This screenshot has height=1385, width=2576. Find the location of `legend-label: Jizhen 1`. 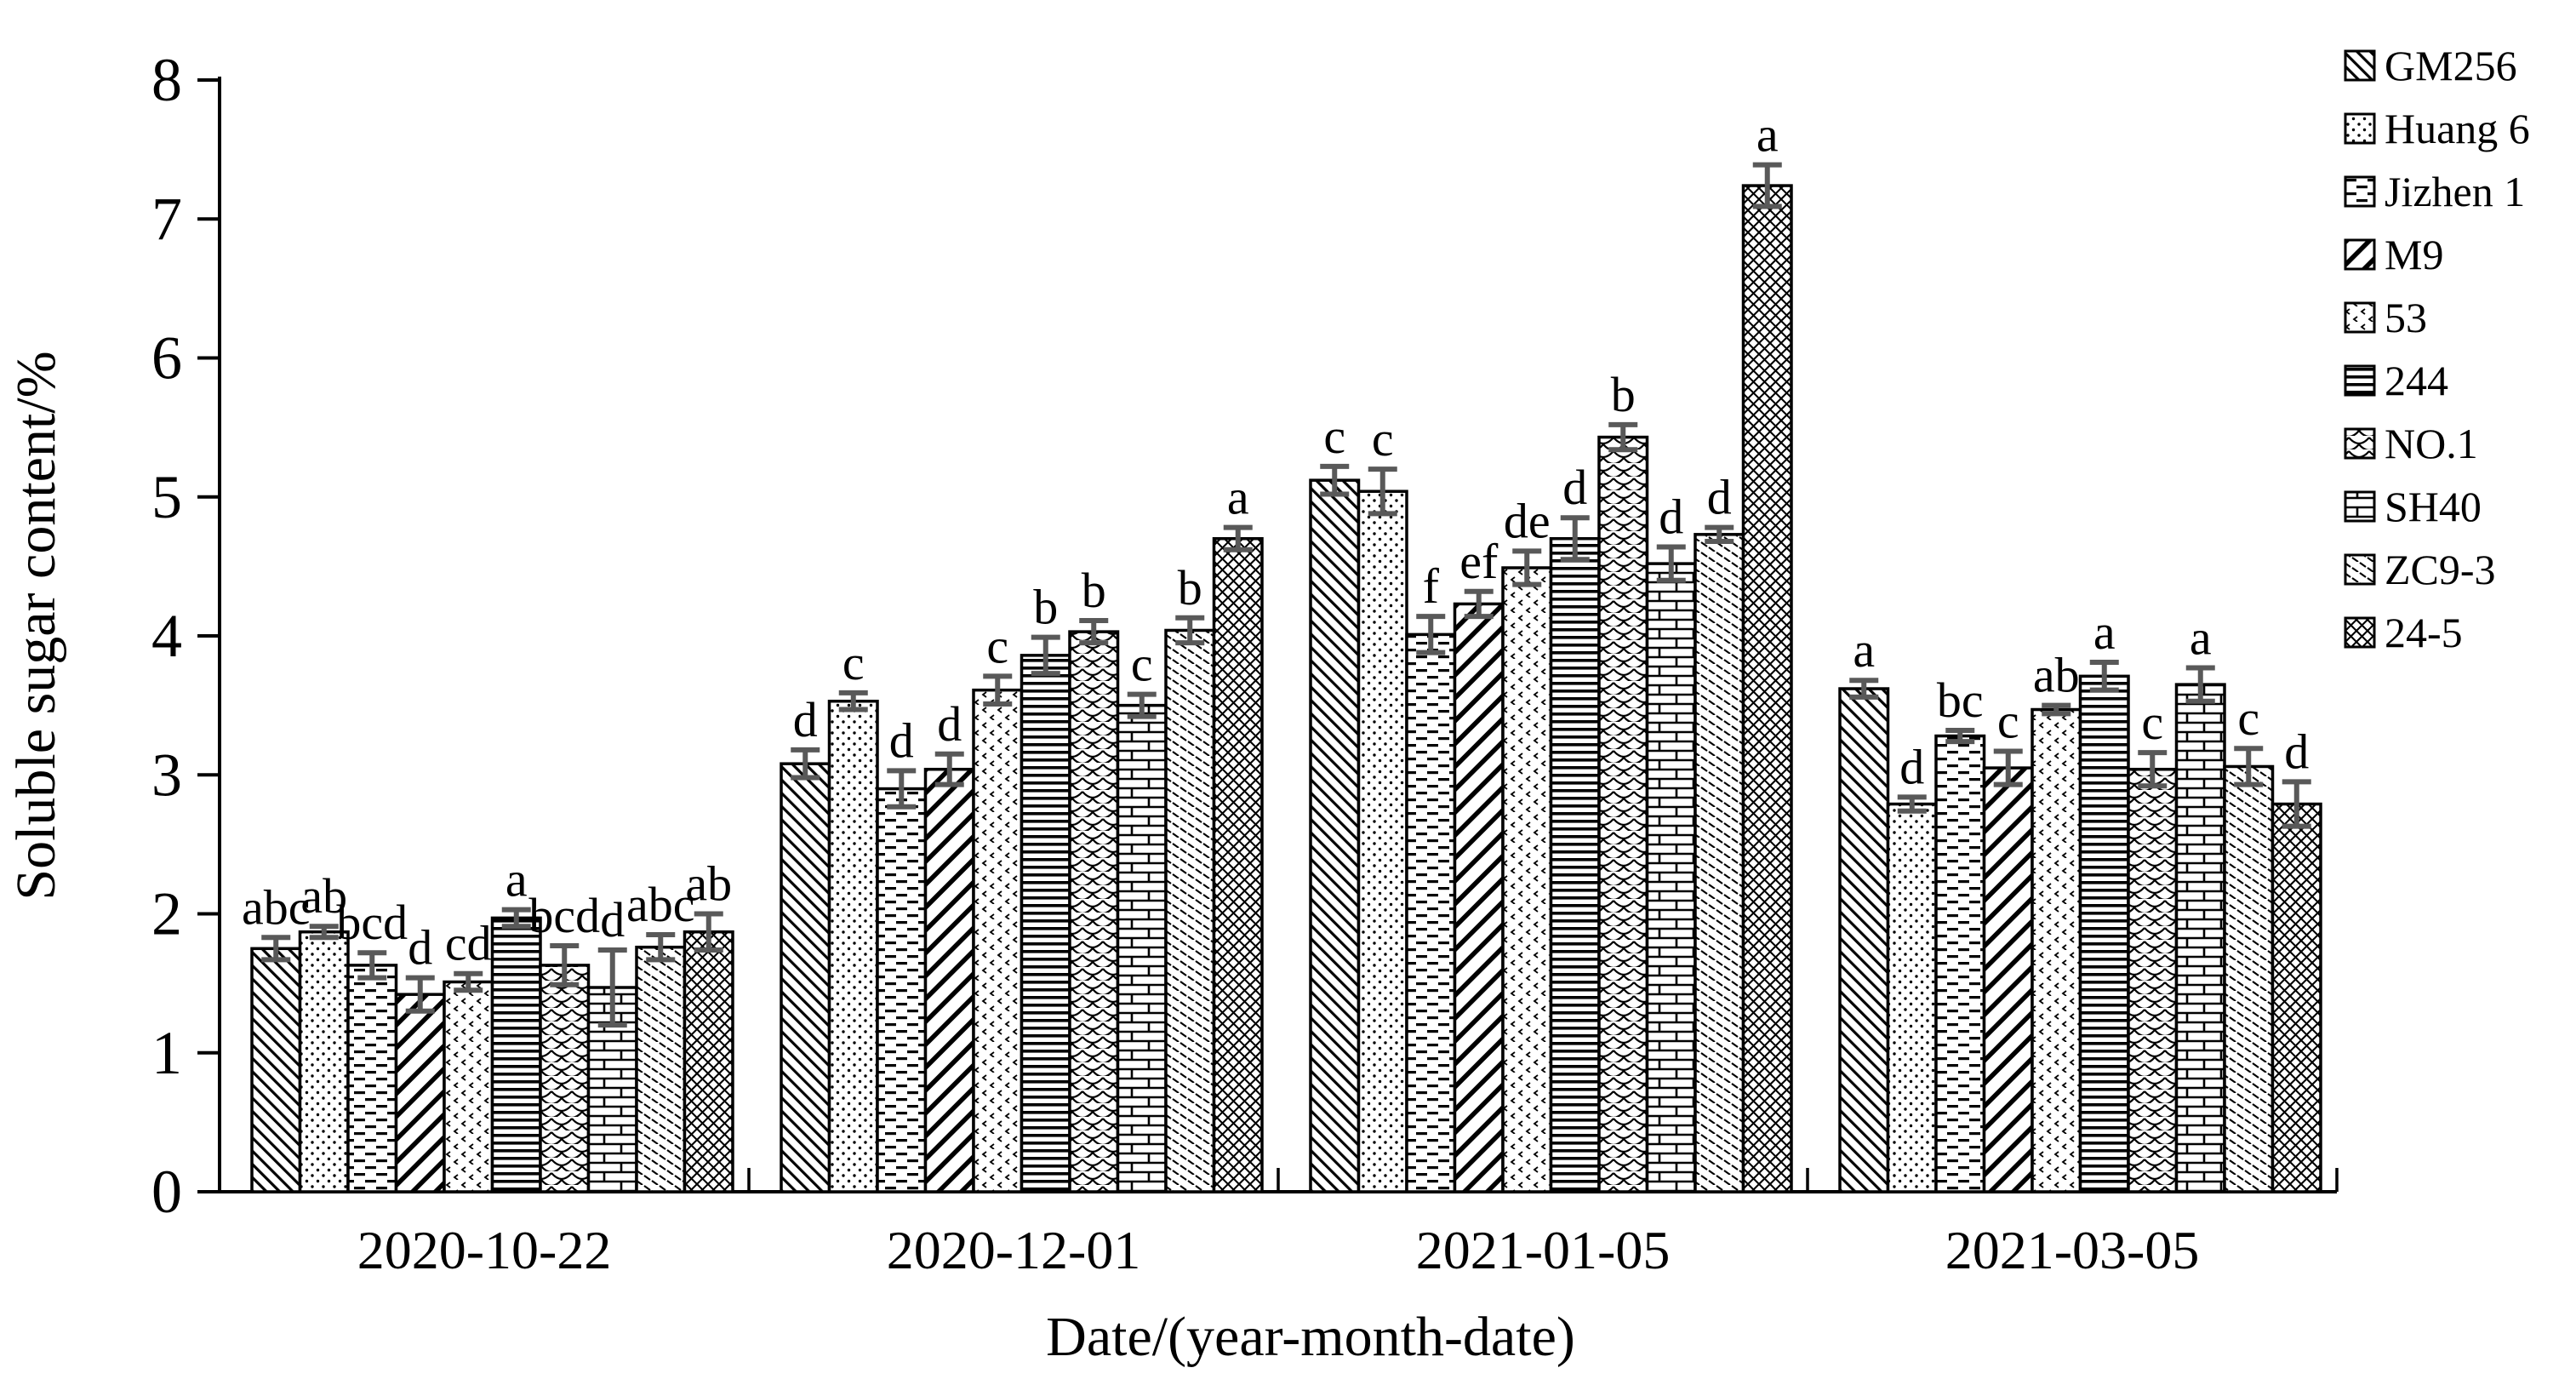

legend-label: Jizhen 1 is located at coordinates (2455, 192).